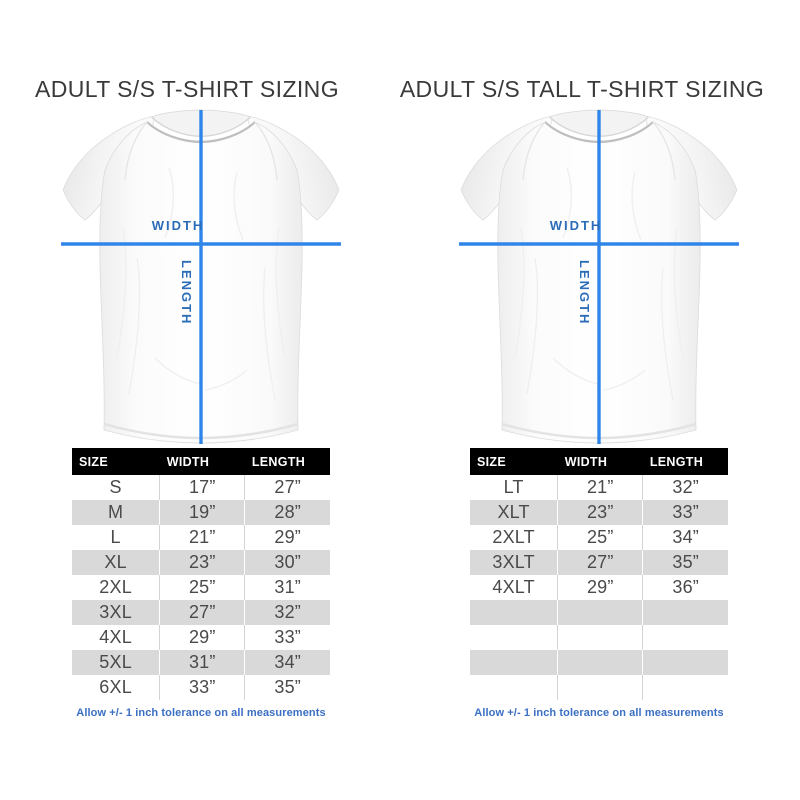 The image size is (800, 800). I want to click on cell-size: 3XL, so click(116, 612).